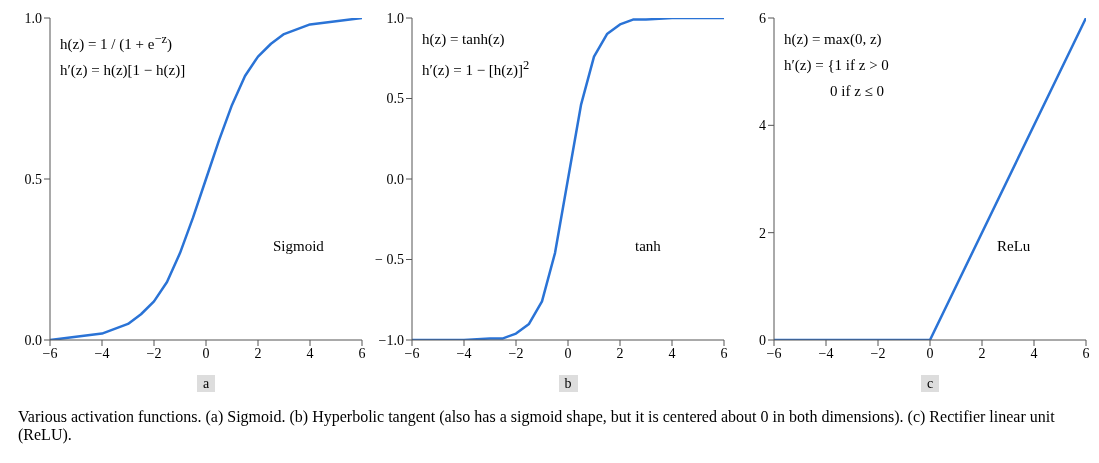 The height and width of the screenshot is (463, 1099). I want to click on annotation: ReLu, so click(1014, 246).